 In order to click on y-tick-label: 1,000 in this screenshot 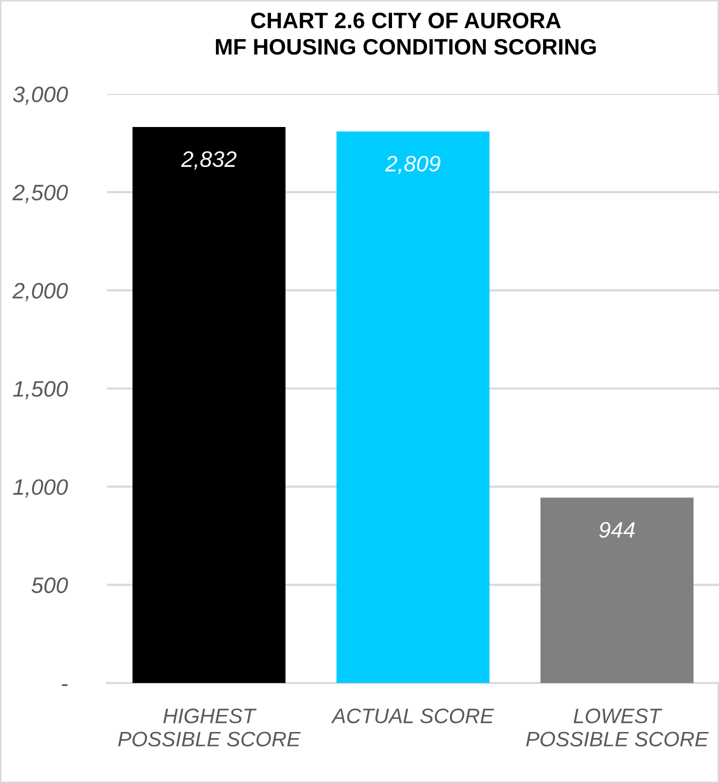, I will do `click(40, 488)`.